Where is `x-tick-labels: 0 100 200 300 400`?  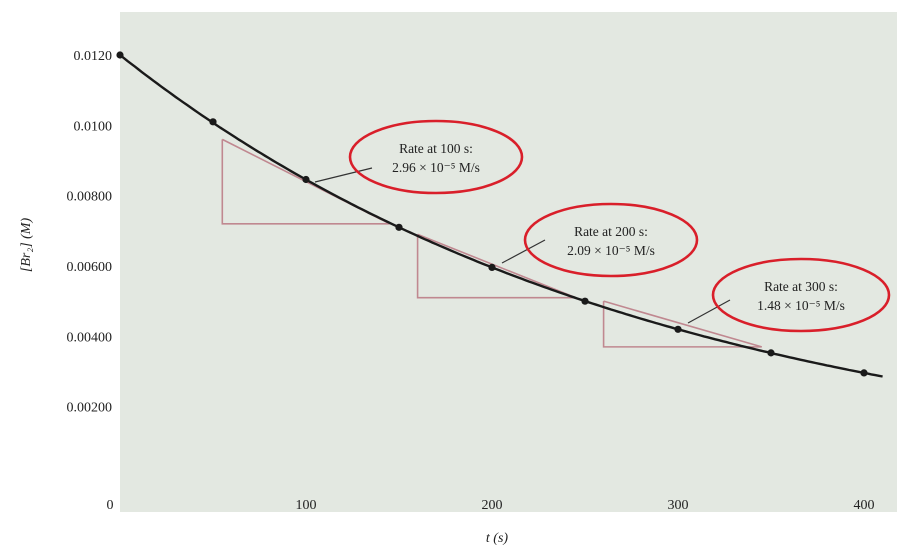
x-tick-labels: 0 100 200 300 400 is located at coordinates (491, 505).